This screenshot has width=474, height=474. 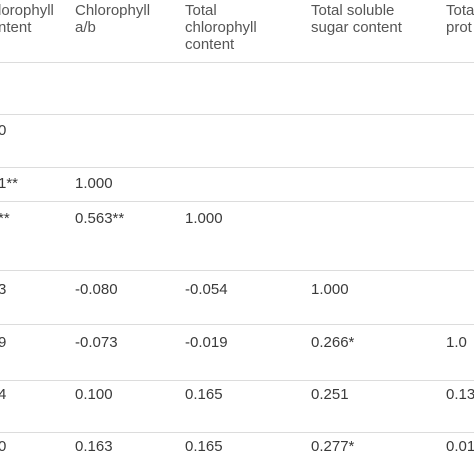 What do you see at coordinates (353, 10) in the screenshot?
I see `header-cell: Total soluble` at bounding box center [353, 10].